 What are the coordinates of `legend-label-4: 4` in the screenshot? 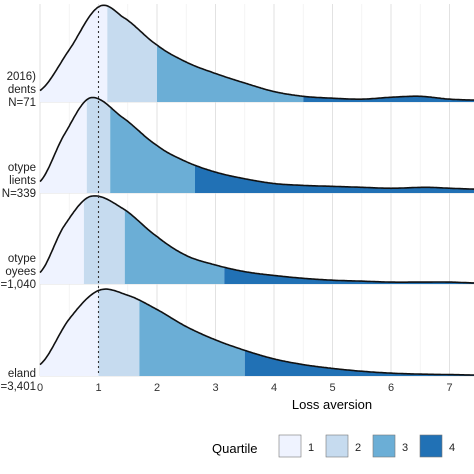 It's located at (452, 448).